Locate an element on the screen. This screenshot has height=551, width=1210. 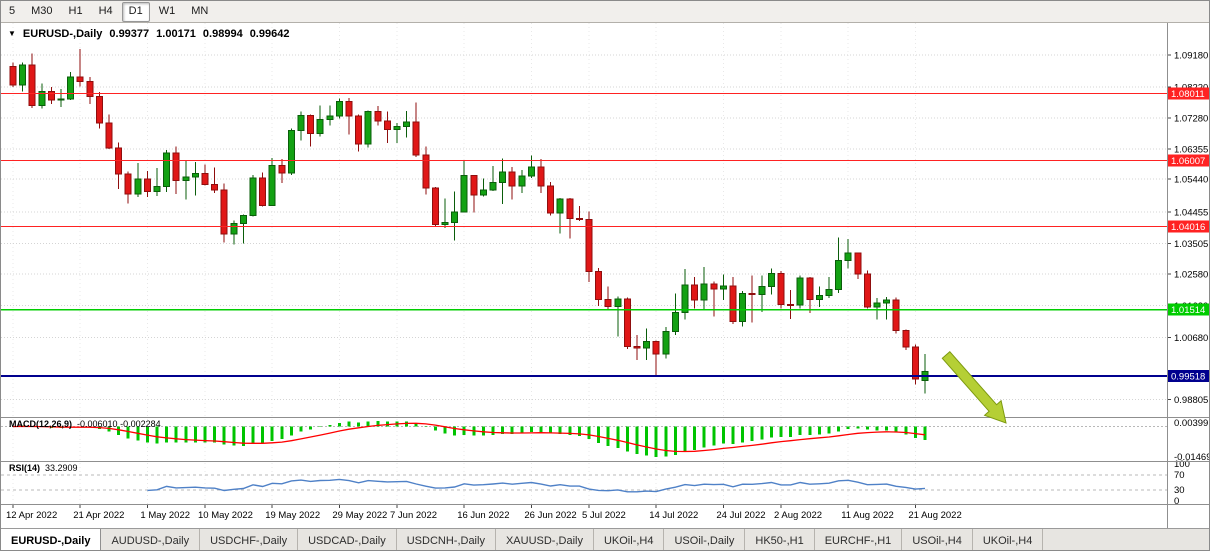
rsi-value: 33.2909 is located at coordinates (61, 468).